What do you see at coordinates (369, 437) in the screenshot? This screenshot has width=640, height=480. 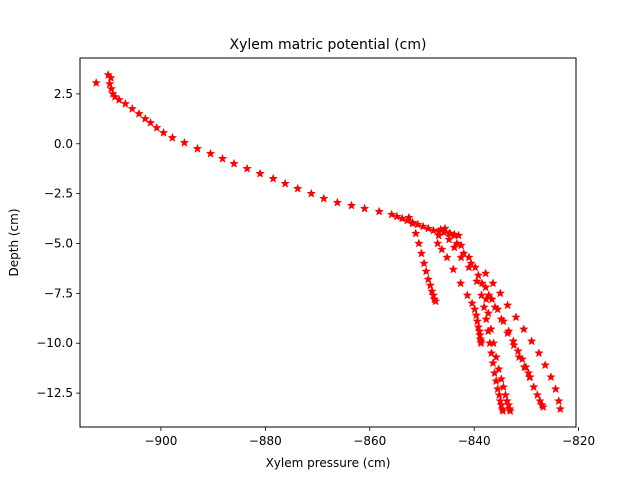 I see `x-axis: −900 −880 −860 −840 −820` at bounding box center [369, 437].